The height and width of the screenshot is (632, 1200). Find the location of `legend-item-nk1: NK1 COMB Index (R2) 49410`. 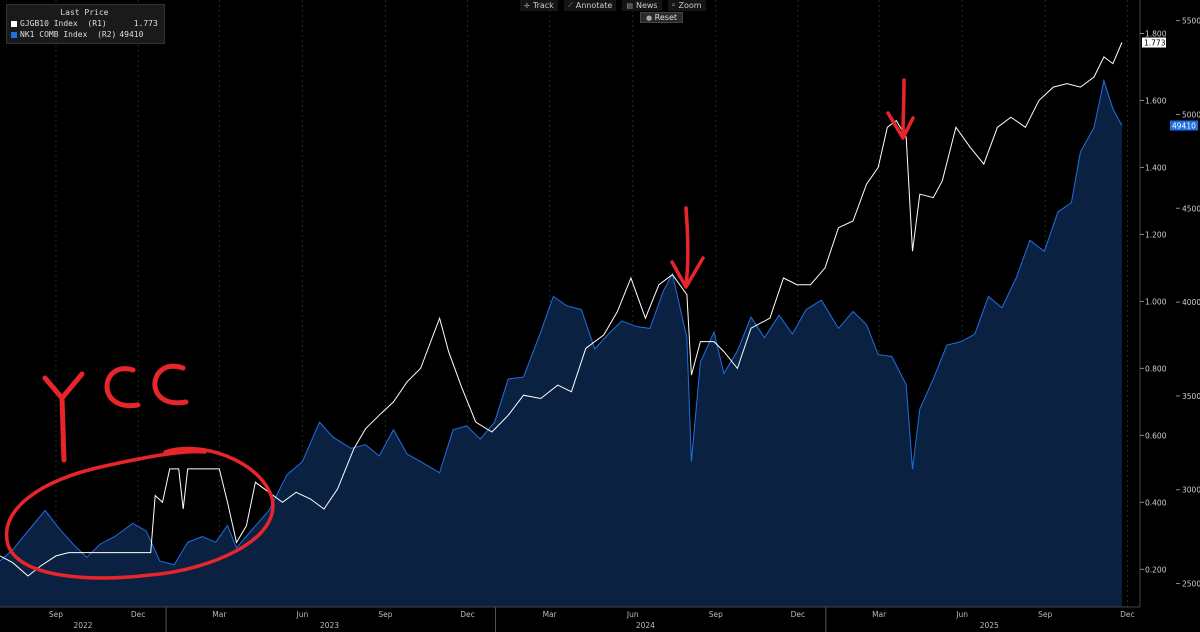

legend-item-nk1: NK1 COMB Index (R2) 49410 is located at coordinates (84, 34).